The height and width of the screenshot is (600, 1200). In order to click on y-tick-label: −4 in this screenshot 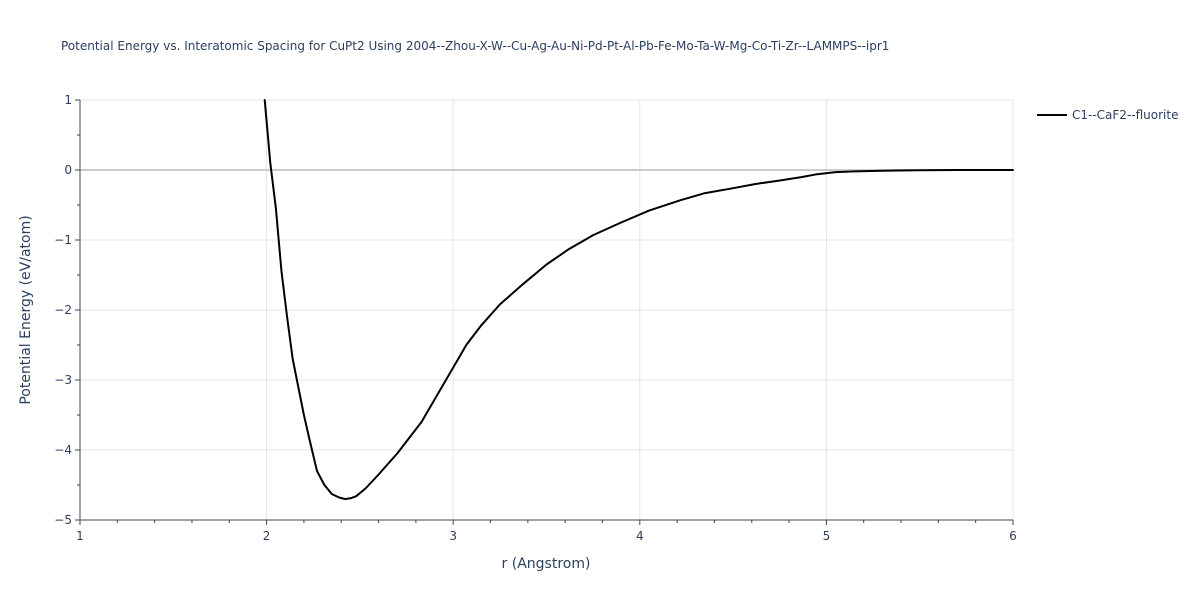, I will do `click(63, 450)`.